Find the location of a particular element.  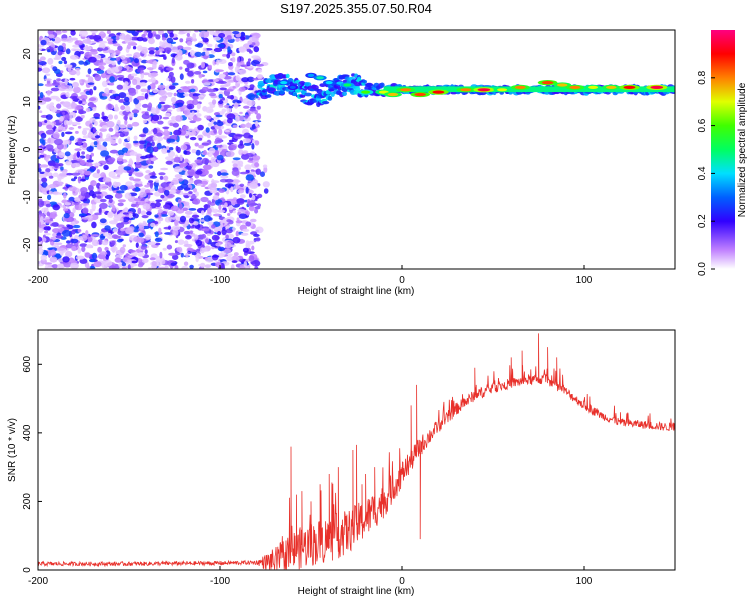

colorbar-ticks: 0.0 0.2 0.4 0.6 0.8 is located at coordinates (706, 173).